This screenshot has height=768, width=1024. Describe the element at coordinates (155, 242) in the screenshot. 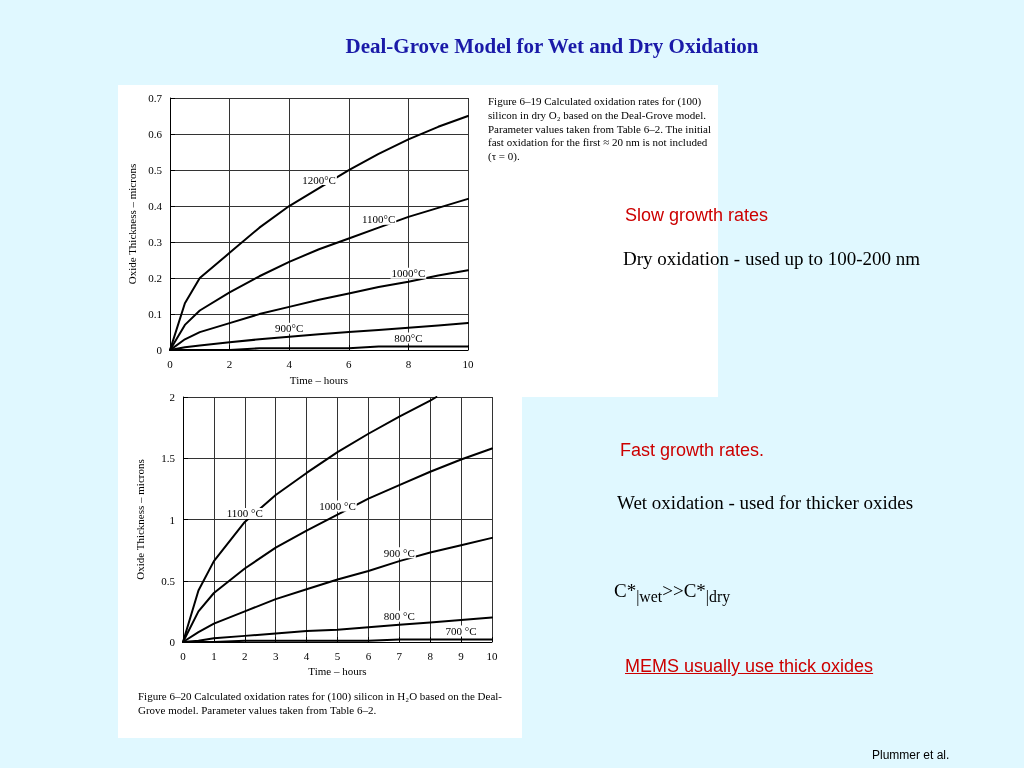

I see `y-tick-label: 0.3` at that location.